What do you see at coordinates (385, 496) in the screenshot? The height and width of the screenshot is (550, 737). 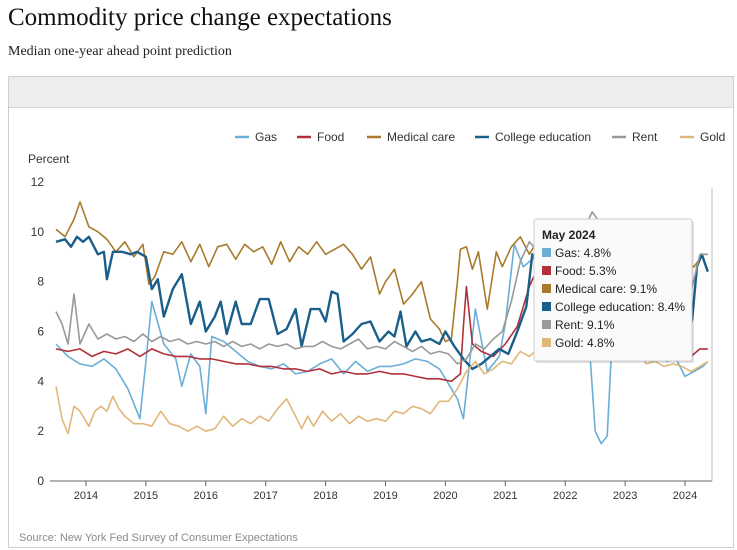 I see `x-tick-label: 2019` at bounding box center [385, 496].